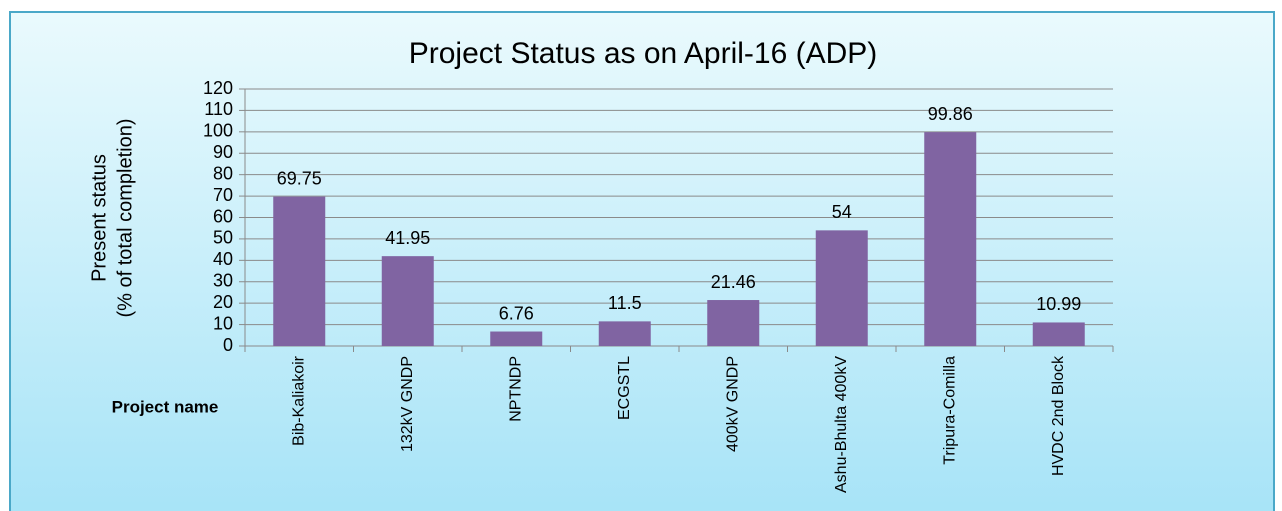 The width and height of the screenshot is (1282, 511). What do you see at coordinates (125, 218) in the screenshot?
I see `y-axis-label: (% of total completion)` at bounding box center [125, 218].